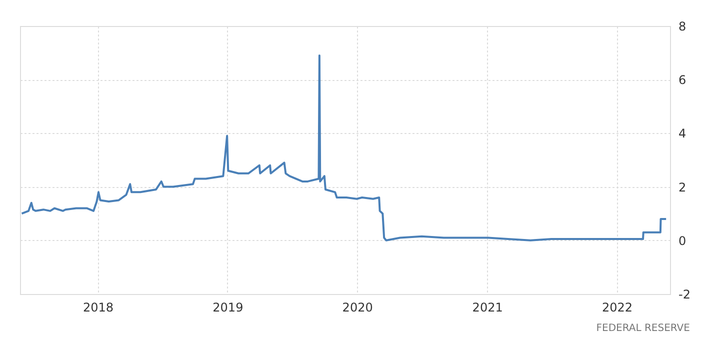 This screenshot has width=712, height=344. Describe the element at coordinates (617, 307) in the screenshot. I see `x-tick-label: 2022` at that location.